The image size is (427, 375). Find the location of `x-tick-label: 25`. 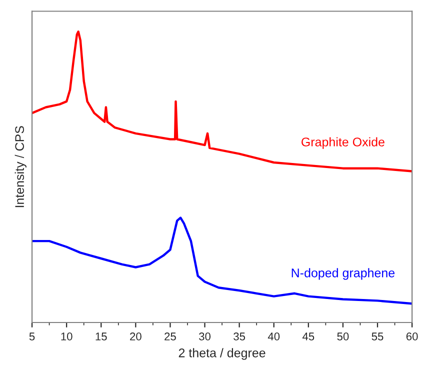

x-tick-label: 25 is located at coordinates (170, 336).